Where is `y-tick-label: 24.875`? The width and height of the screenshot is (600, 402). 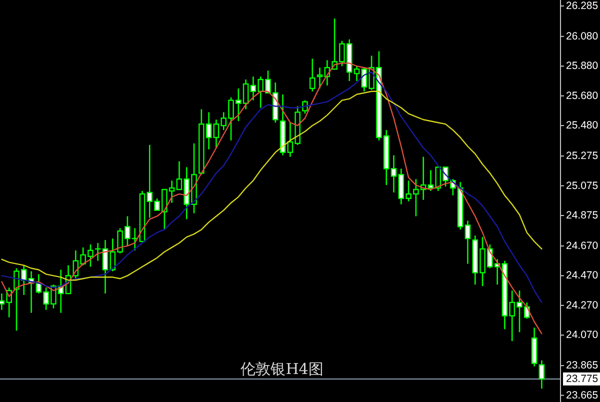
y-tick-label: 24.875 is located at coordinates (582, 215).